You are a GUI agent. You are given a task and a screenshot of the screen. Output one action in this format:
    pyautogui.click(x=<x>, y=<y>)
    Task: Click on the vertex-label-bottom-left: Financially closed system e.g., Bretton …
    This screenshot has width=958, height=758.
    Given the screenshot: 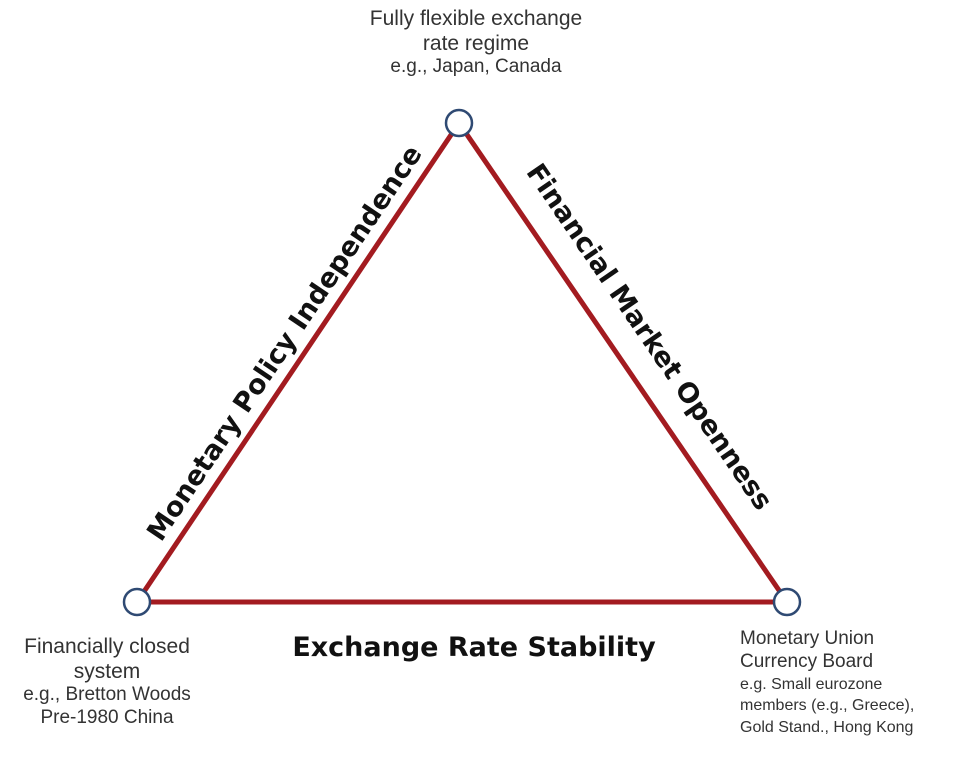 What is the action you would take?
    pyautogui.click(x=107, y=682)
    